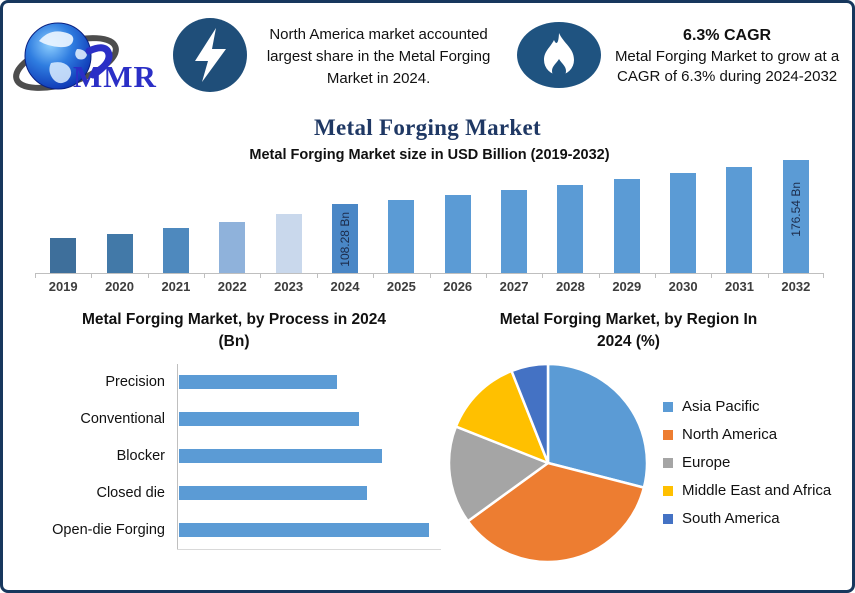 Image resolution: width=855 pixels, height=593 pixels. I want to click on process-chart-title-line1: Metal Forging Market, by Process in 2024, so click(234, 319).